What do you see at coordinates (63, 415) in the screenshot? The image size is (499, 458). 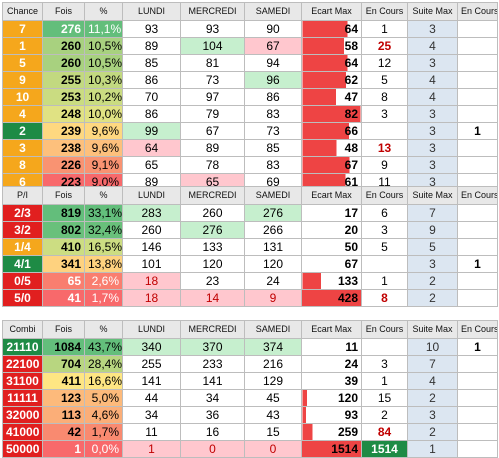 I see `fois-cell: 113` at bounding box center [63, 415].